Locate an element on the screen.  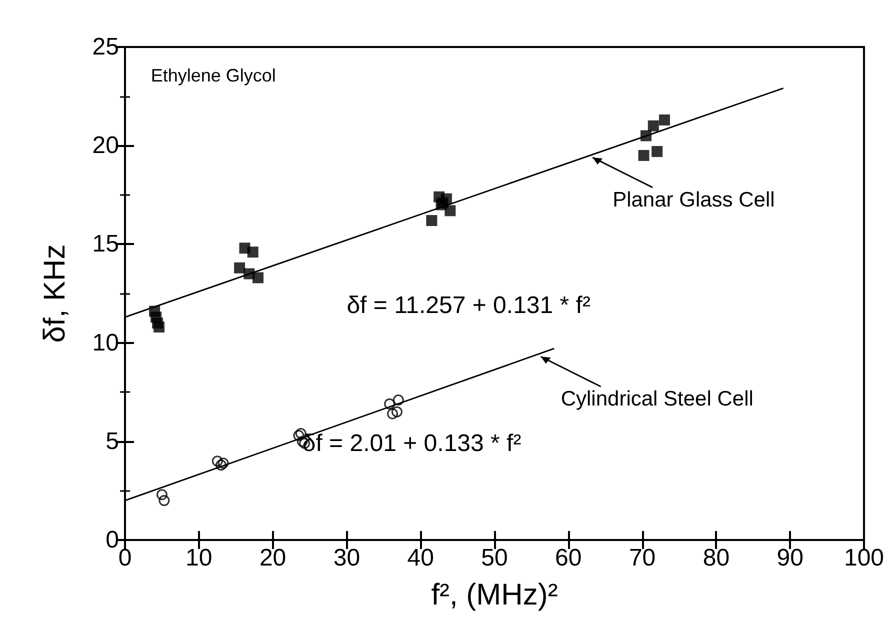
annotation: Cylindrical Steel Cell is located at coordinates (657, 399).